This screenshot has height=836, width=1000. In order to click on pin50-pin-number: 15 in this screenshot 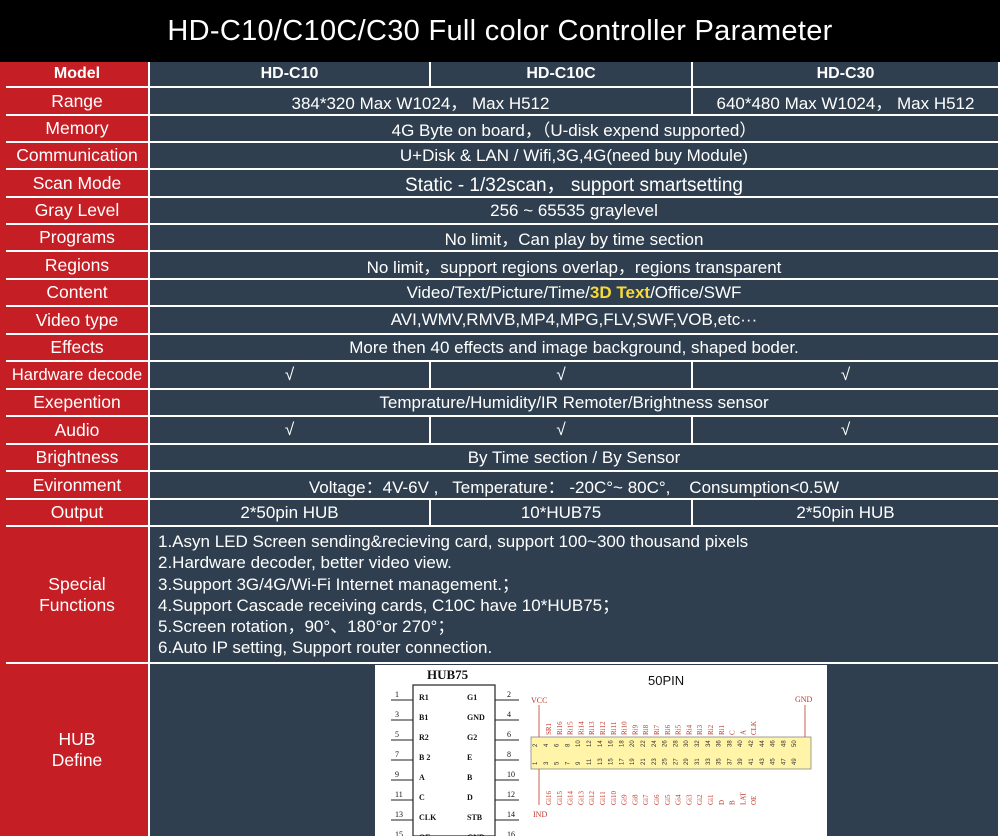, I will do `click(612, 761)`.